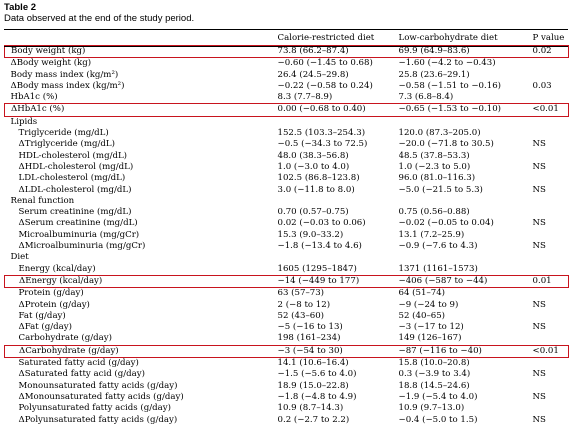 This screenshot has width=572, height=443. I want to click on table-row: Diet, so click(287, 257).